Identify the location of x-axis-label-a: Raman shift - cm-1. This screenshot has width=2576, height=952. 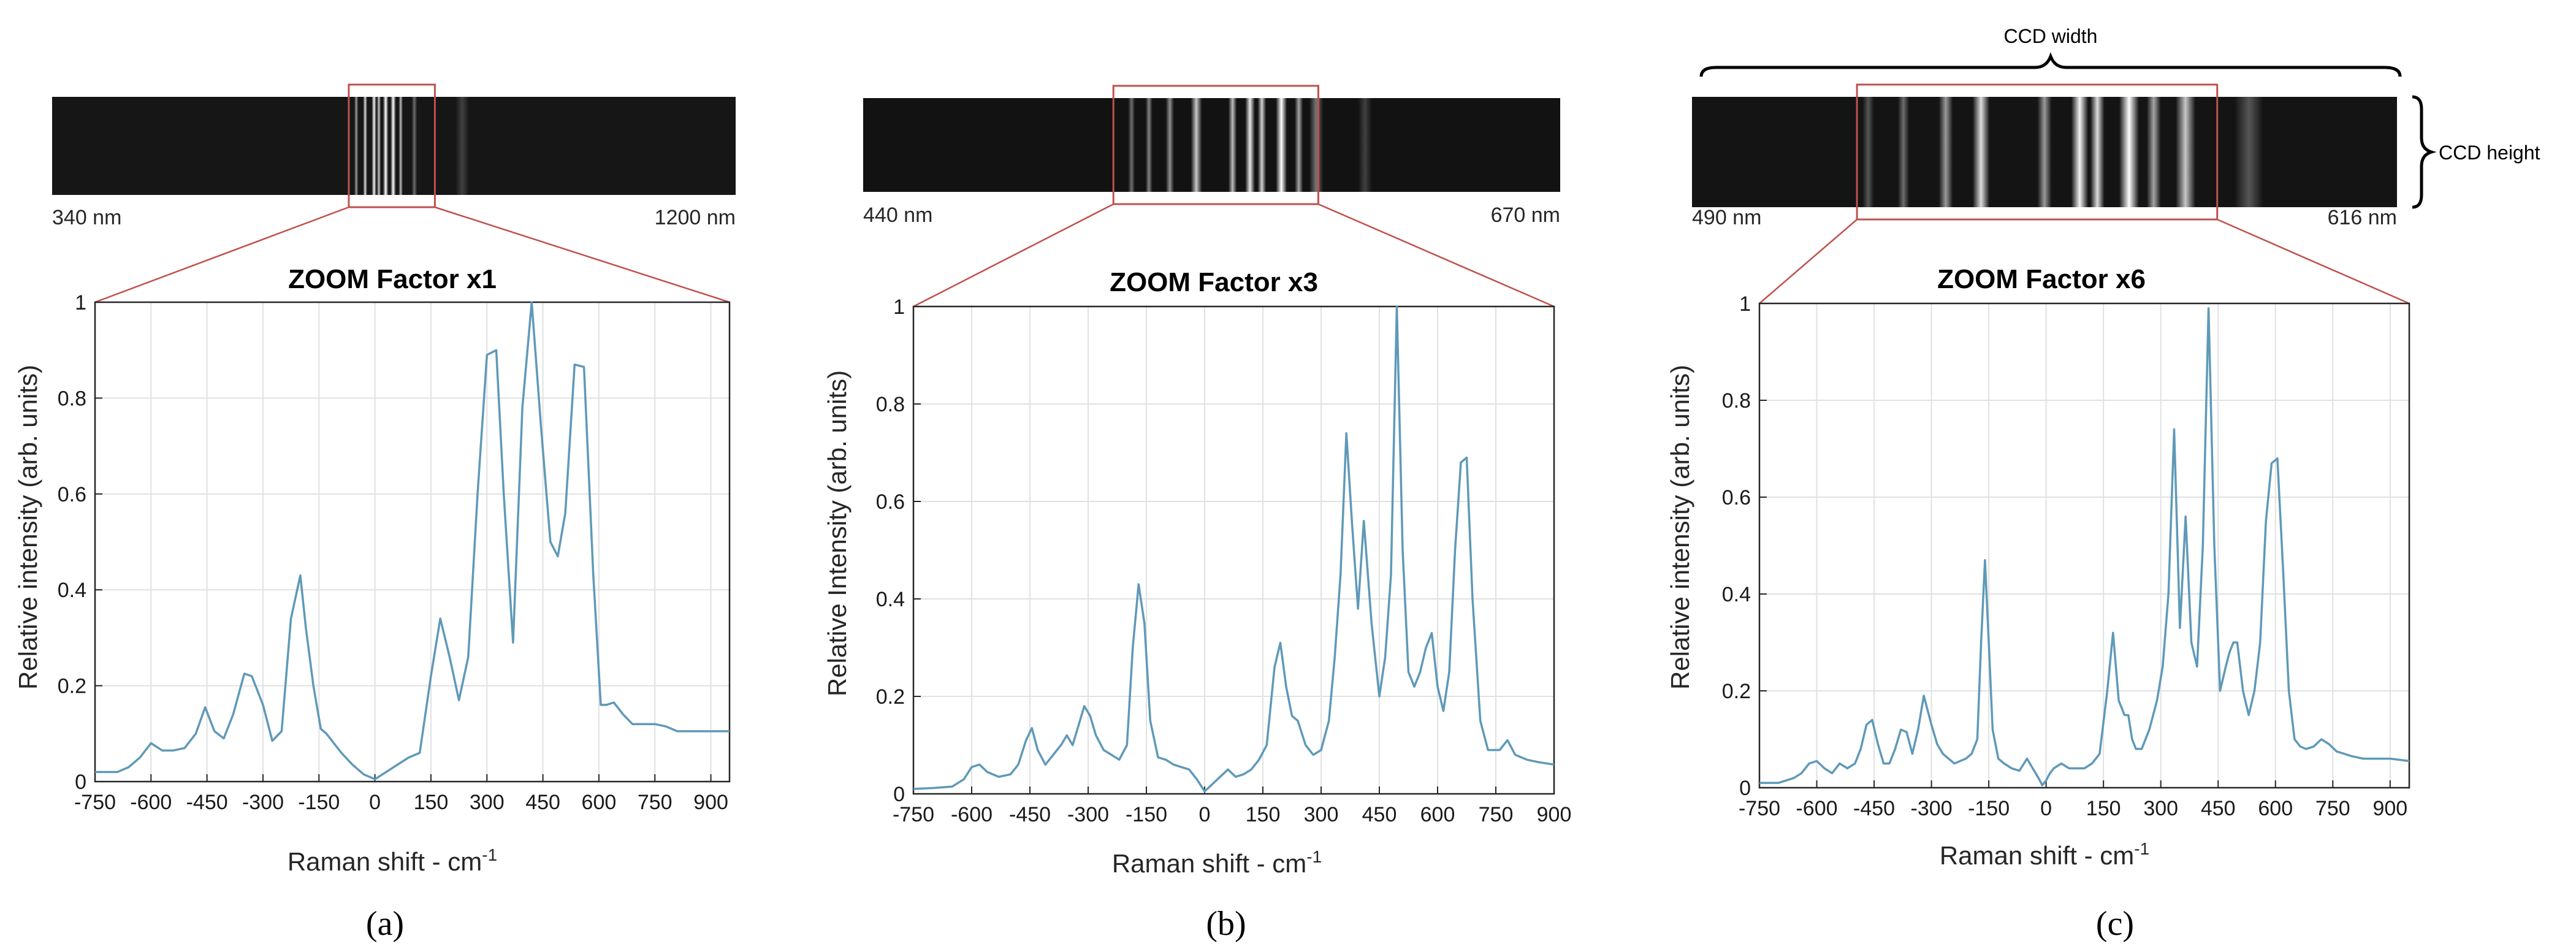
(392, 860).